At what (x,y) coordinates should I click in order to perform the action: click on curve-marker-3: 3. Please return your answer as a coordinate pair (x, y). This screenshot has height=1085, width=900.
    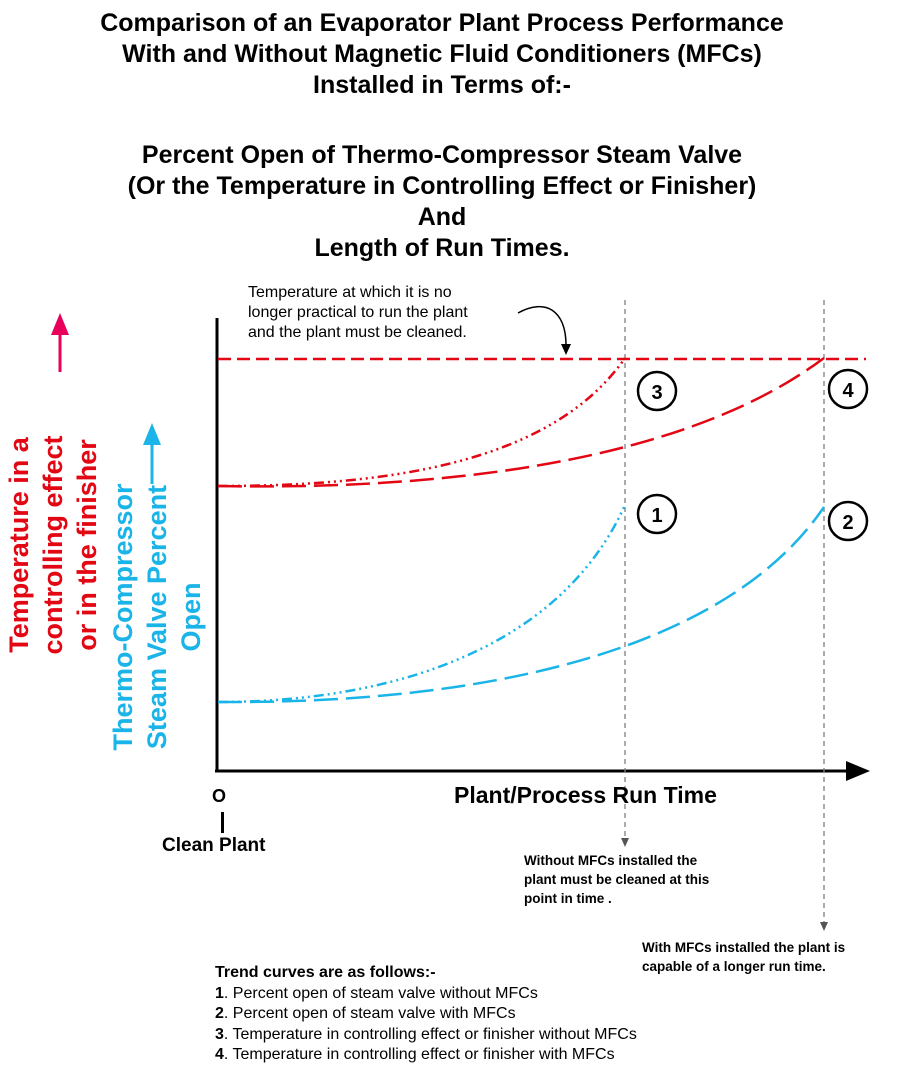
    Looking at the image, I should click on (657, 391).